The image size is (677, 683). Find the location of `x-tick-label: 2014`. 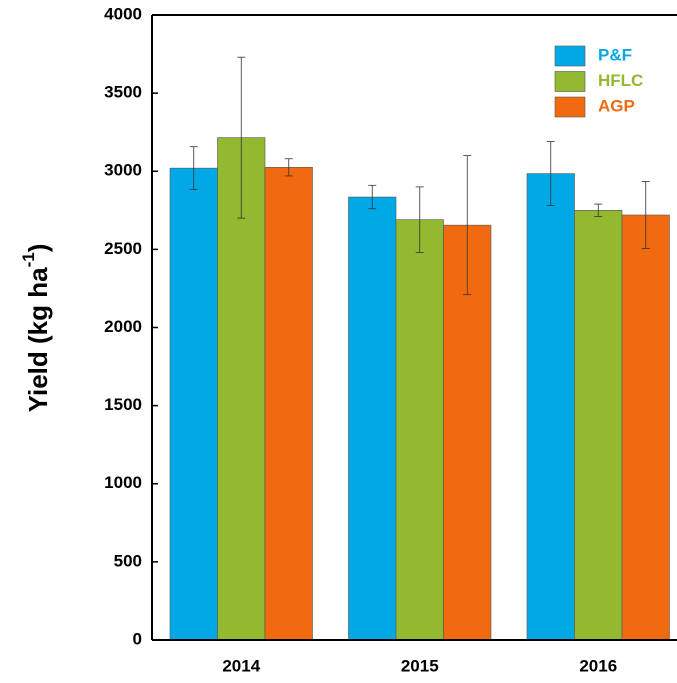

x-tick-label: 2014 is located at coordinates (241, 665).